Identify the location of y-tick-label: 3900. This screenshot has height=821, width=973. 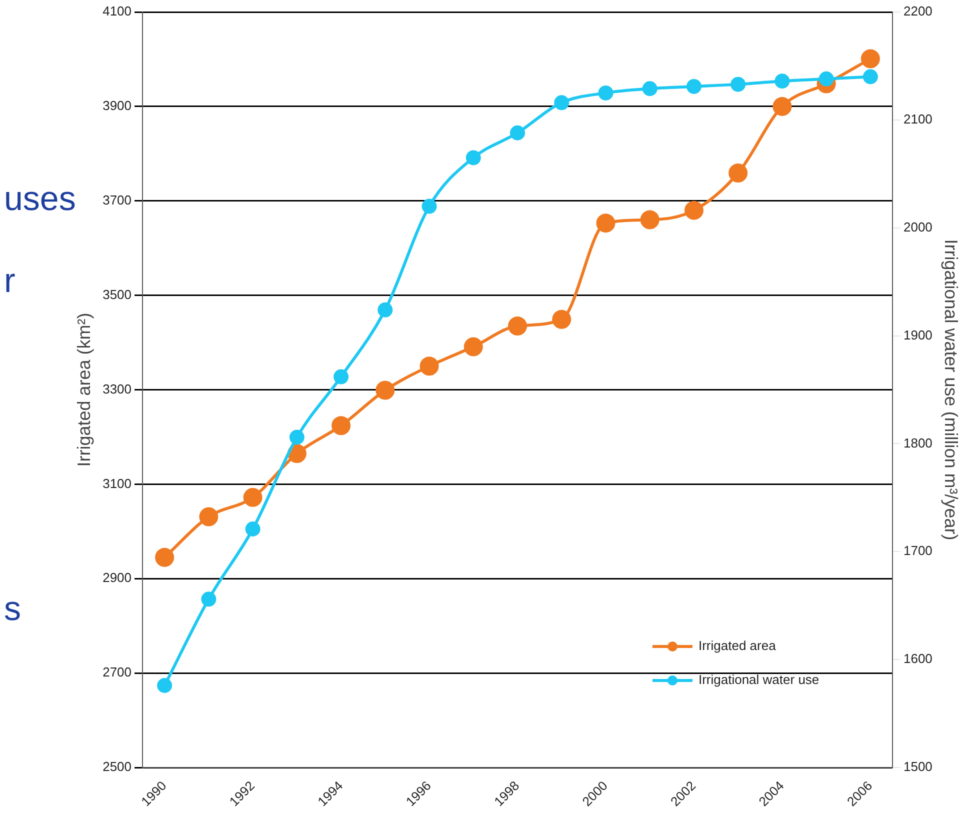
(117, 106).